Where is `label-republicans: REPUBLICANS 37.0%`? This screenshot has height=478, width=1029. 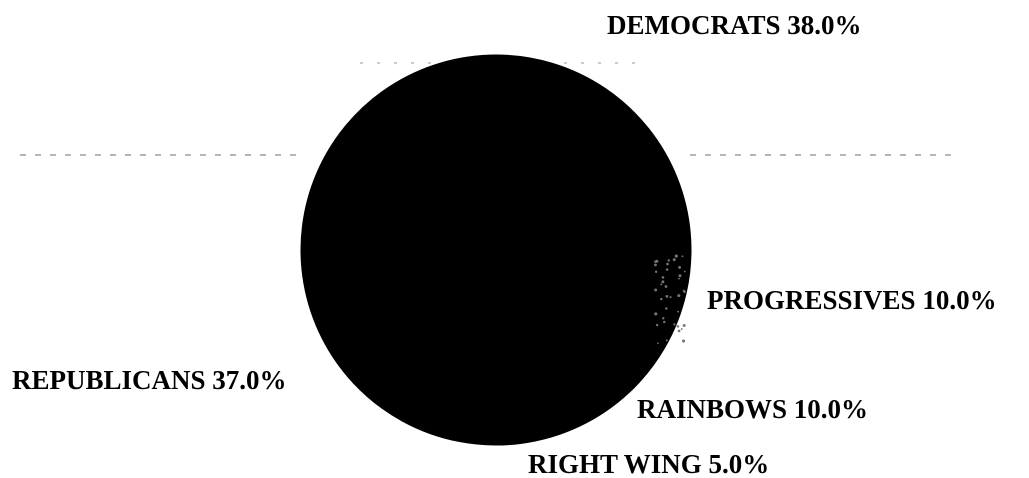 label-republicans: REPUBLICANS 37.0% is located at coordinates (149, 380).